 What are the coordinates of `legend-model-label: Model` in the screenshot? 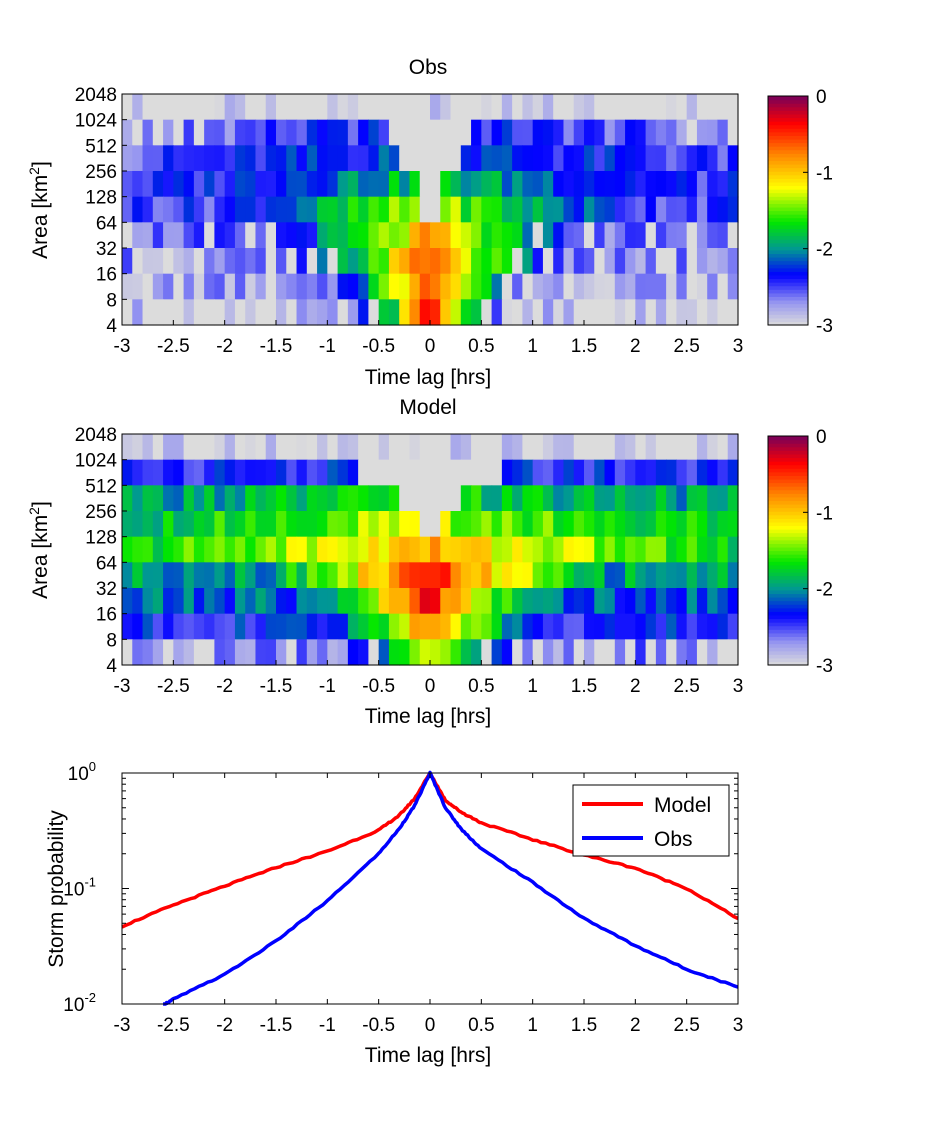 It's located at (682, 805).